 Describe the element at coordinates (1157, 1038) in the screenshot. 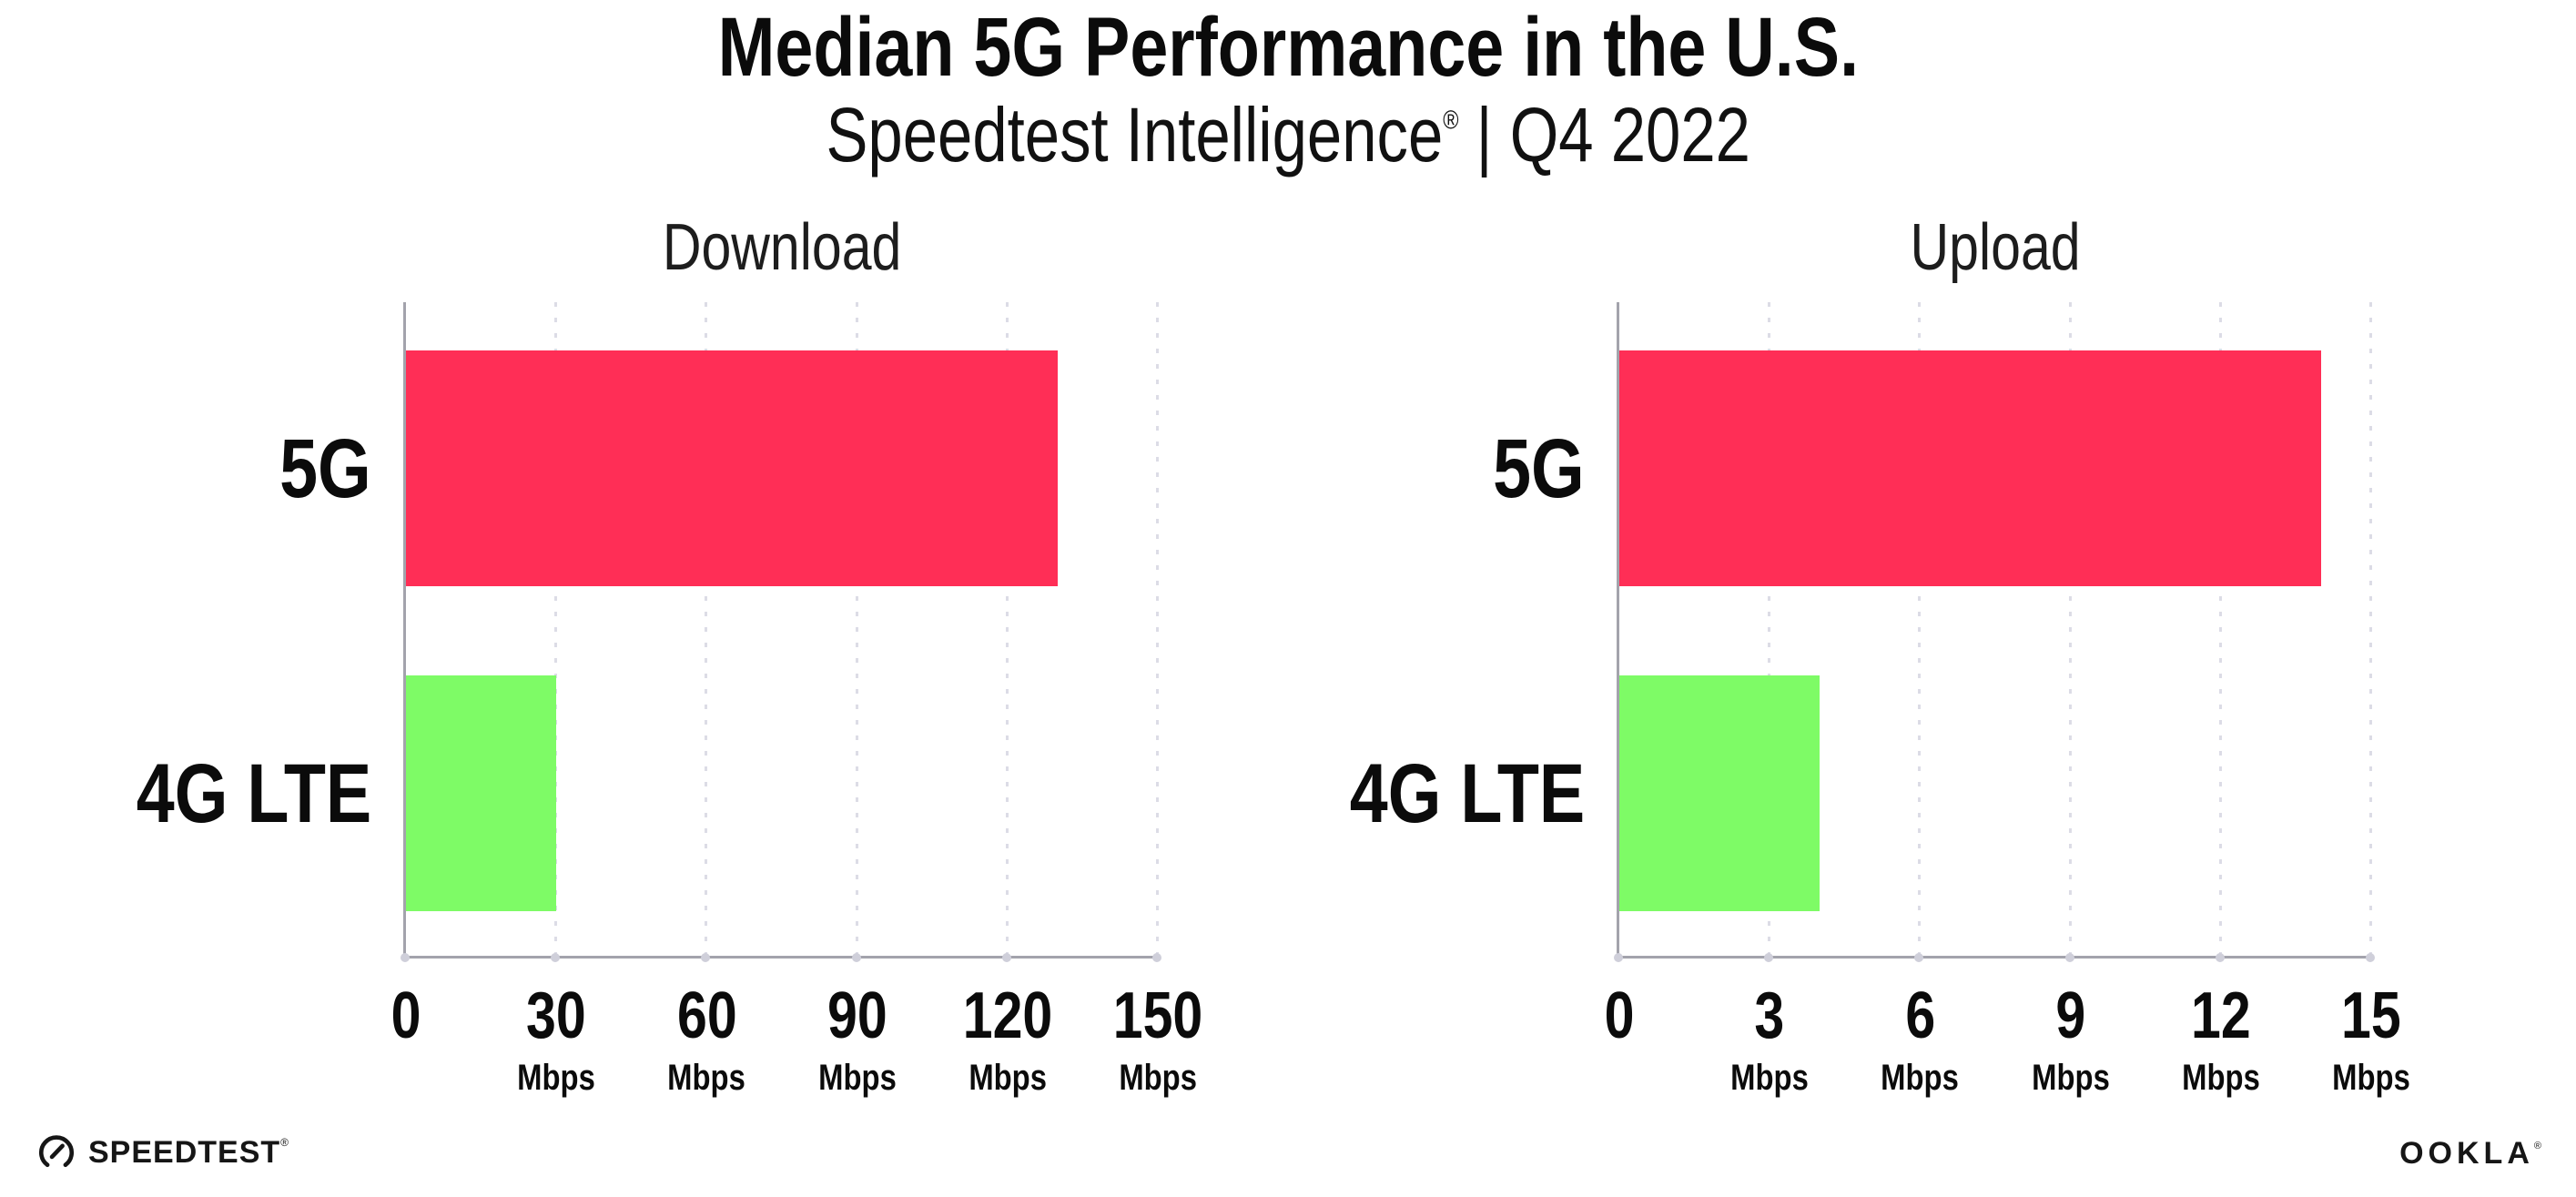

I see `x-tick-150: 150 Mbps` at that location.